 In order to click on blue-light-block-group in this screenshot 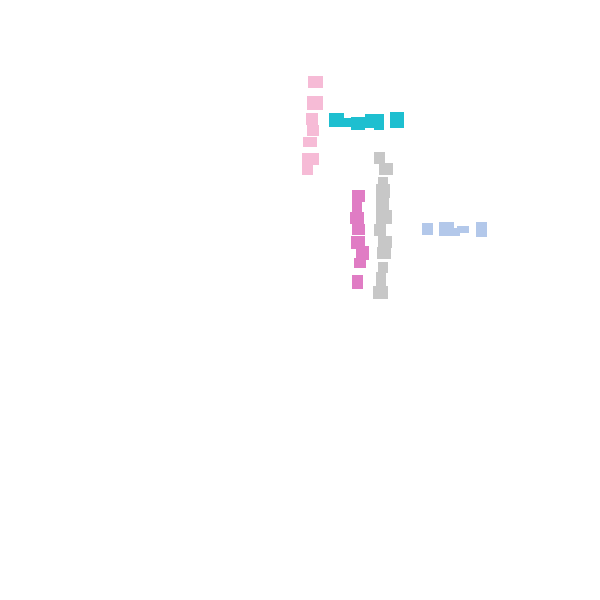, I will do `click(454, 229)`.